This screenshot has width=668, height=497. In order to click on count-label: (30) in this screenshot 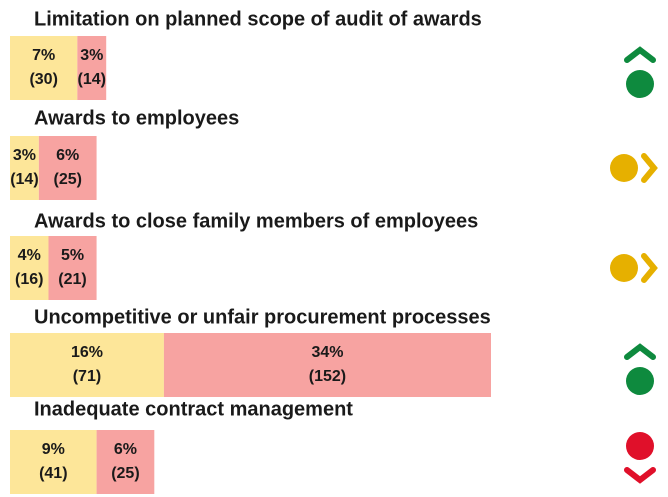, I will do `click(43, 79)`.